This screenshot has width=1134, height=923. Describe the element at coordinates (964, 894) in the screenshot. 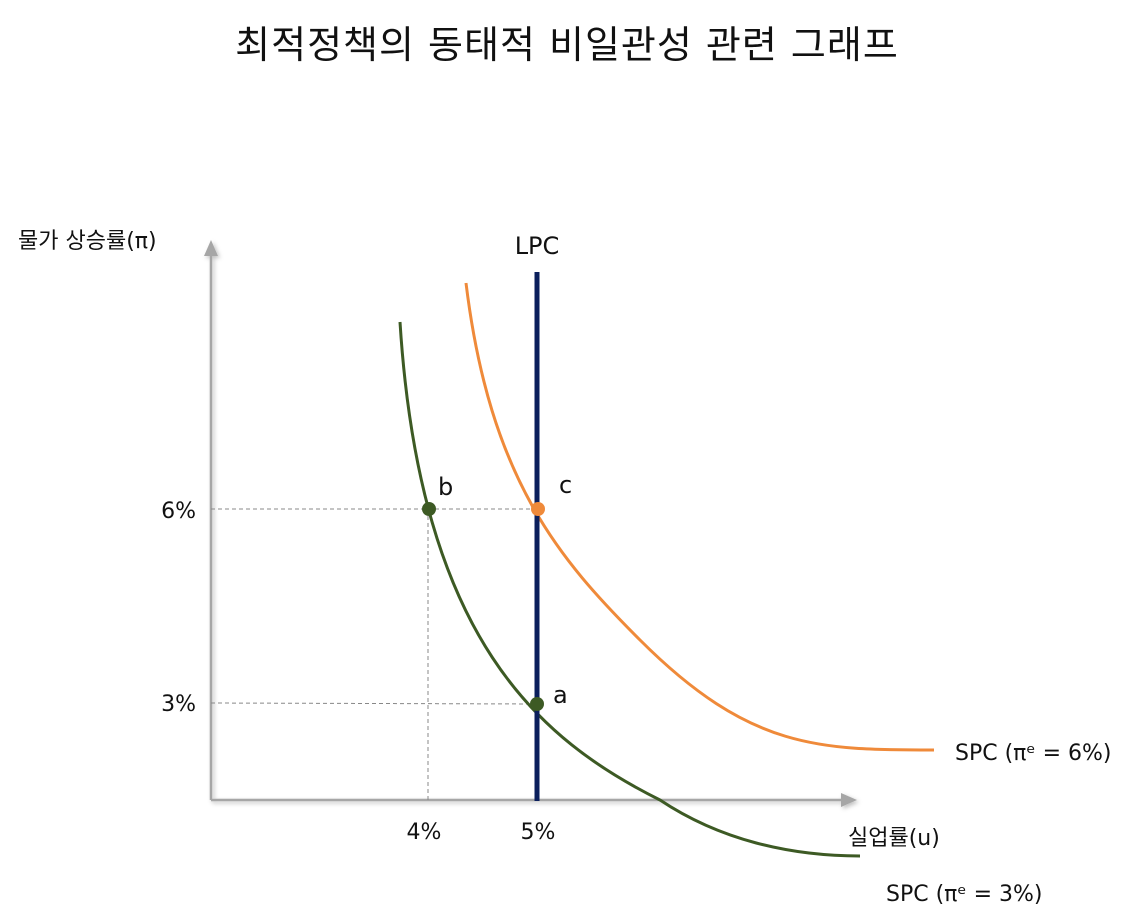

I see `spc-low-label: SPC (πᵉ = 3%)` at that location.